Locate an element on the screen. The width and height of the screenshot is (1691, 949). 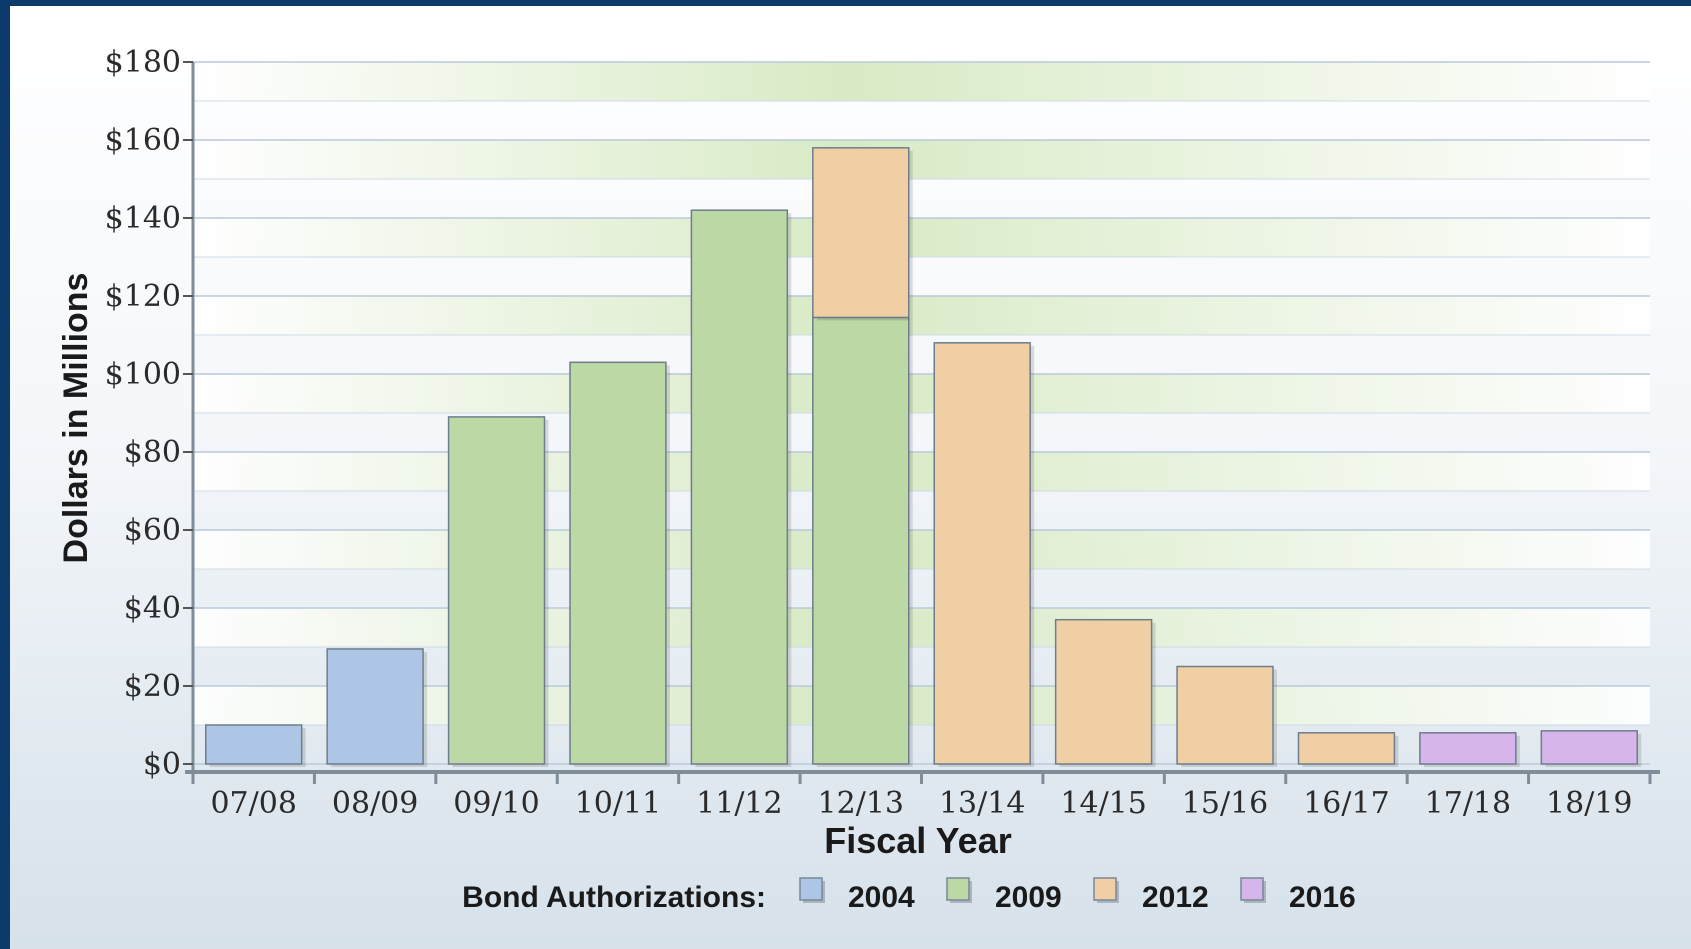
legend-item-2009: 2009 is located at coordinates (1004, 895).